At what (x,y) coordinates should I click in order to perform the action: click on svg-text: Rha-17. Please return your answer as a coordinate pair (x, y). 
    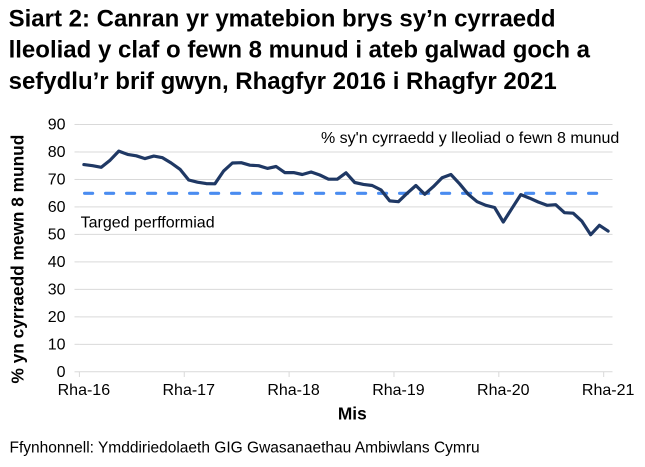
    Looking at the image, I should click on (188, 390).